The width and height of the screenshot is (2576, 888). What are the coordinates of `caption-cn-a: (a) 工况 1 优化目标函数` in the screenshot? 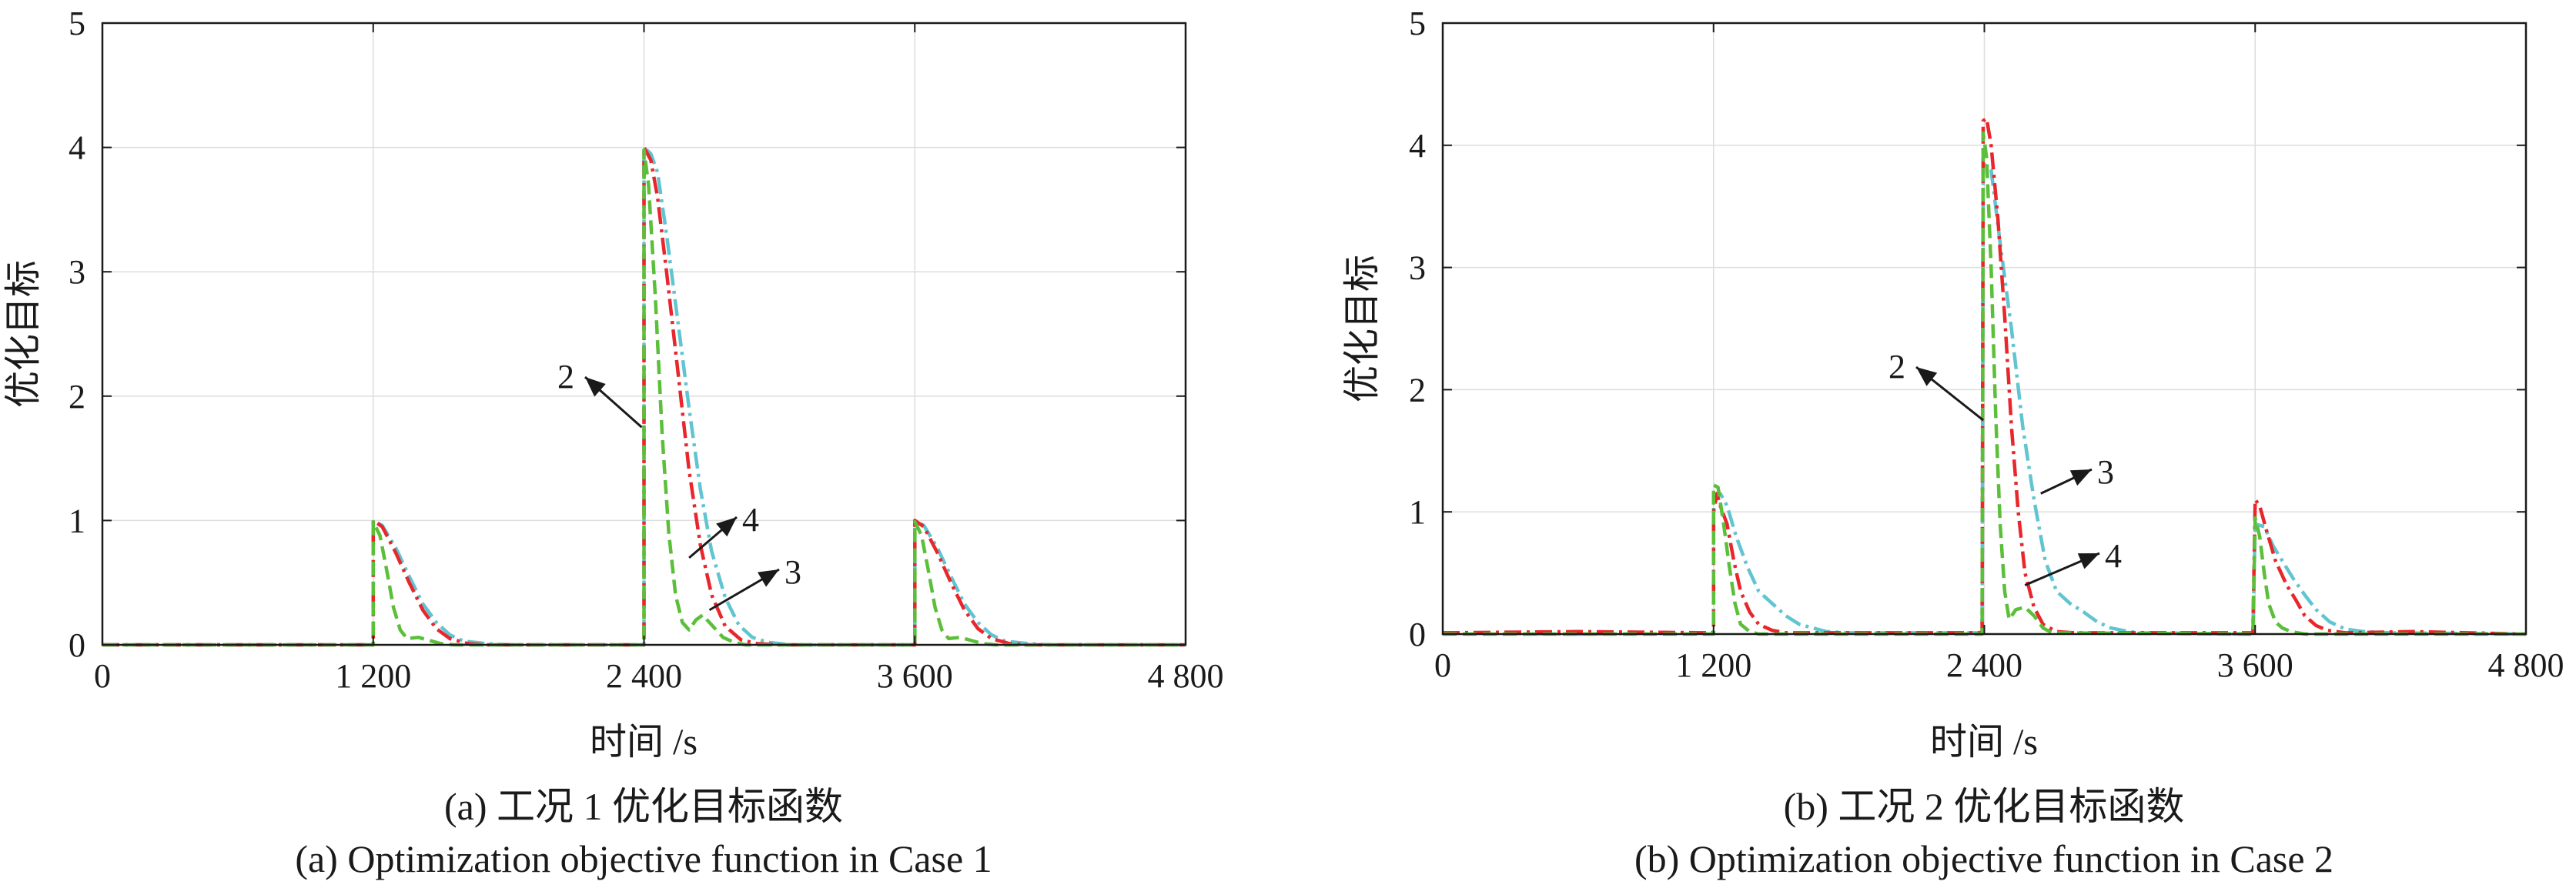 It's located at (644, 806).